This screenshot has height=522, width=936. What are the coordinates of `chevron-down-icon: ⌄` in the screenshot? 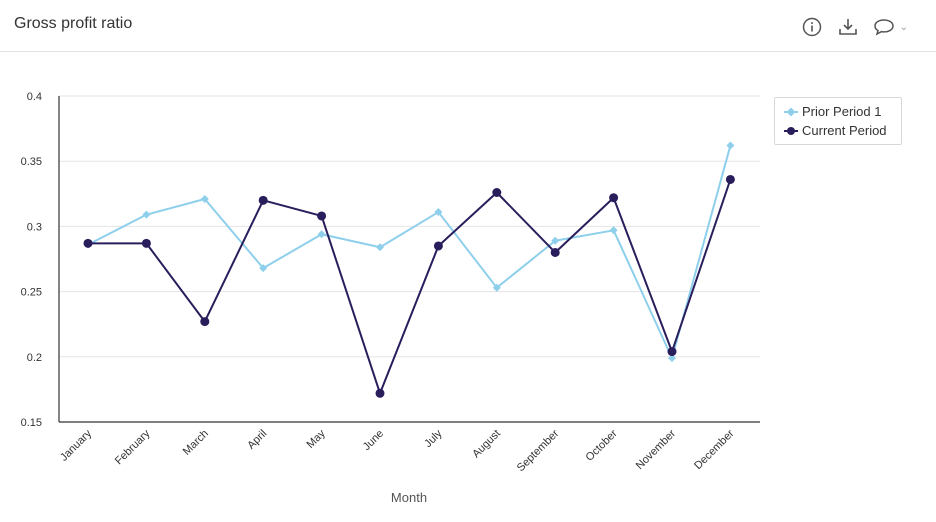 It's located at (903, 27).